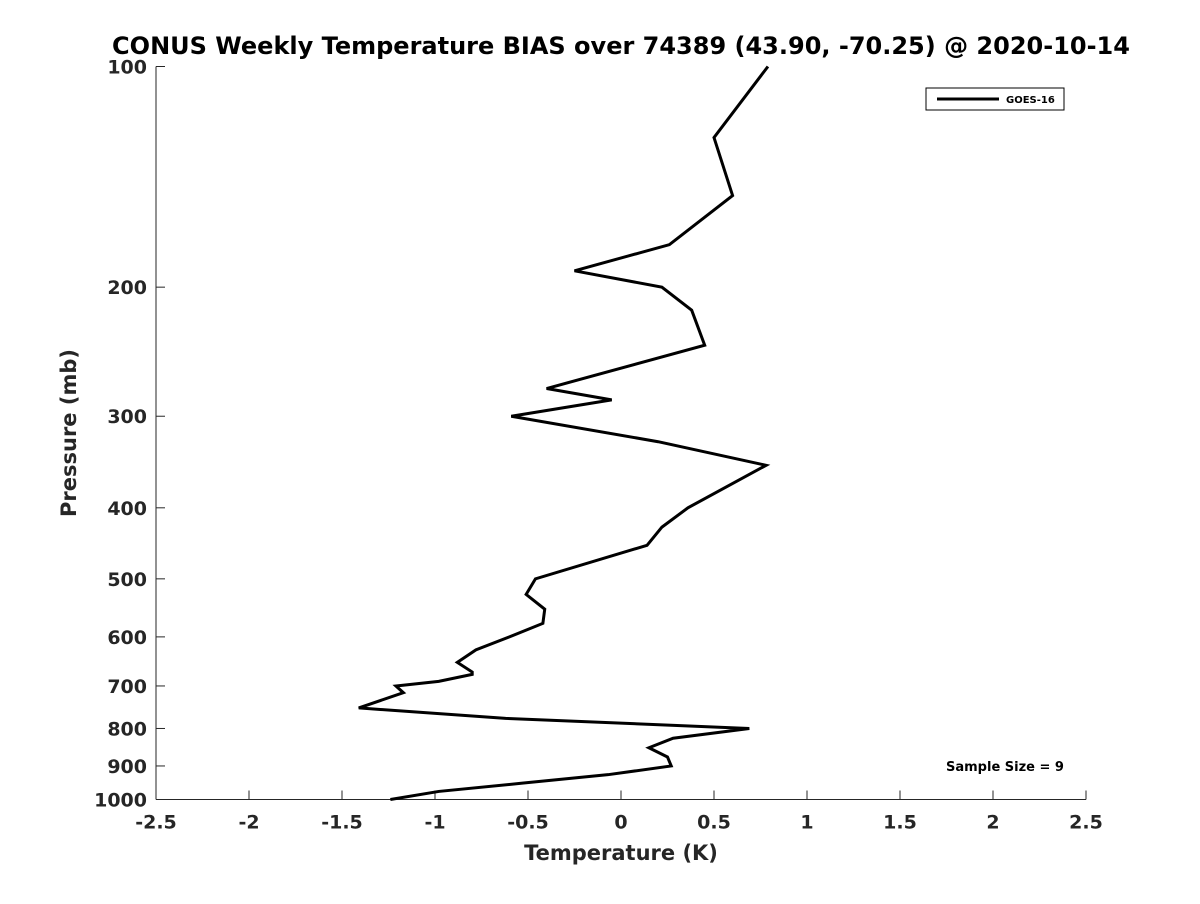 The image size is (1200, 904). I want to click on x-tick-label: -0.5, so click(528, 823).